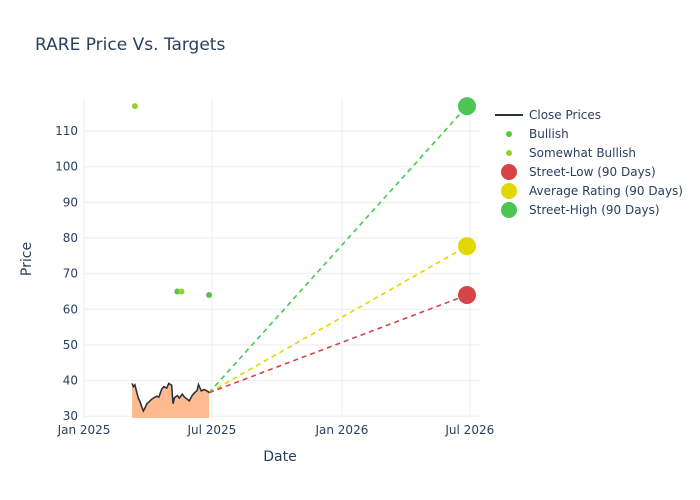 The height and width of the screenshot is (500, 700). I want to click on average-rating-marker, so click(466, 246).